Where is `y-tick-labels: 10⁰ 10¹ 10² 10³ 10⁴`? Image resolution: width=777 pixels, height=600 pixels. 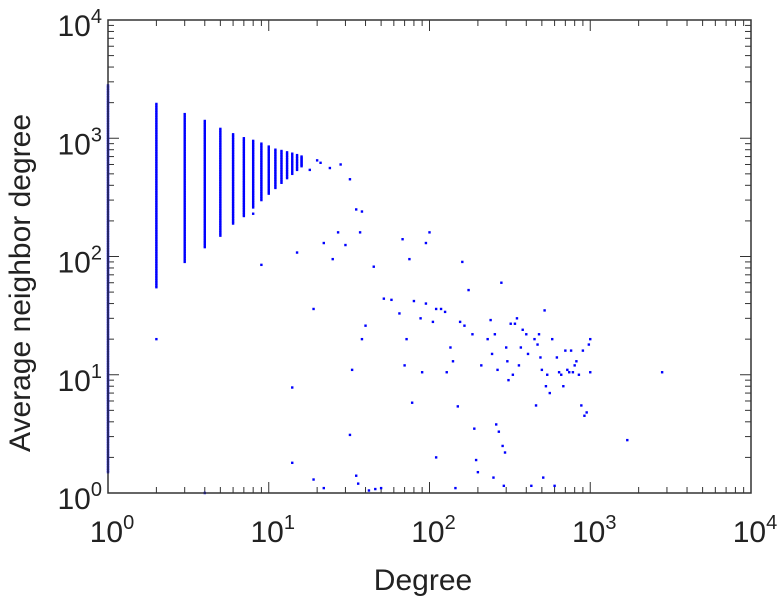 y-tick-labels: 10⁰ 10¹ 10² 10³ 10⁴ is located at coordinates (80, 261).